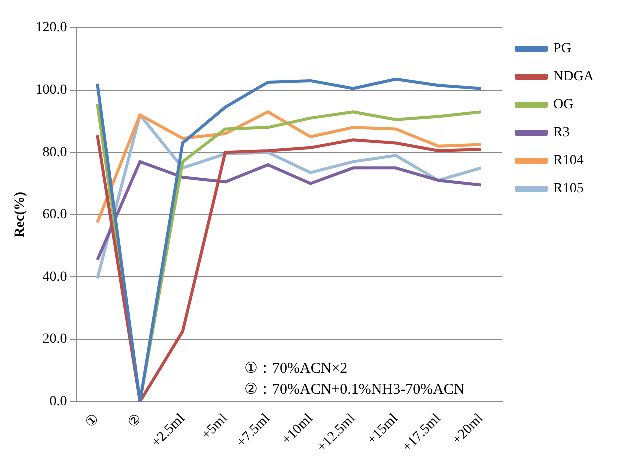 The width and height of the screenshot is (622, 467). What do you see at coordinates (569, 189) in the screenshot?
I see `legend-label: R105` at bounding box center [569, 189].